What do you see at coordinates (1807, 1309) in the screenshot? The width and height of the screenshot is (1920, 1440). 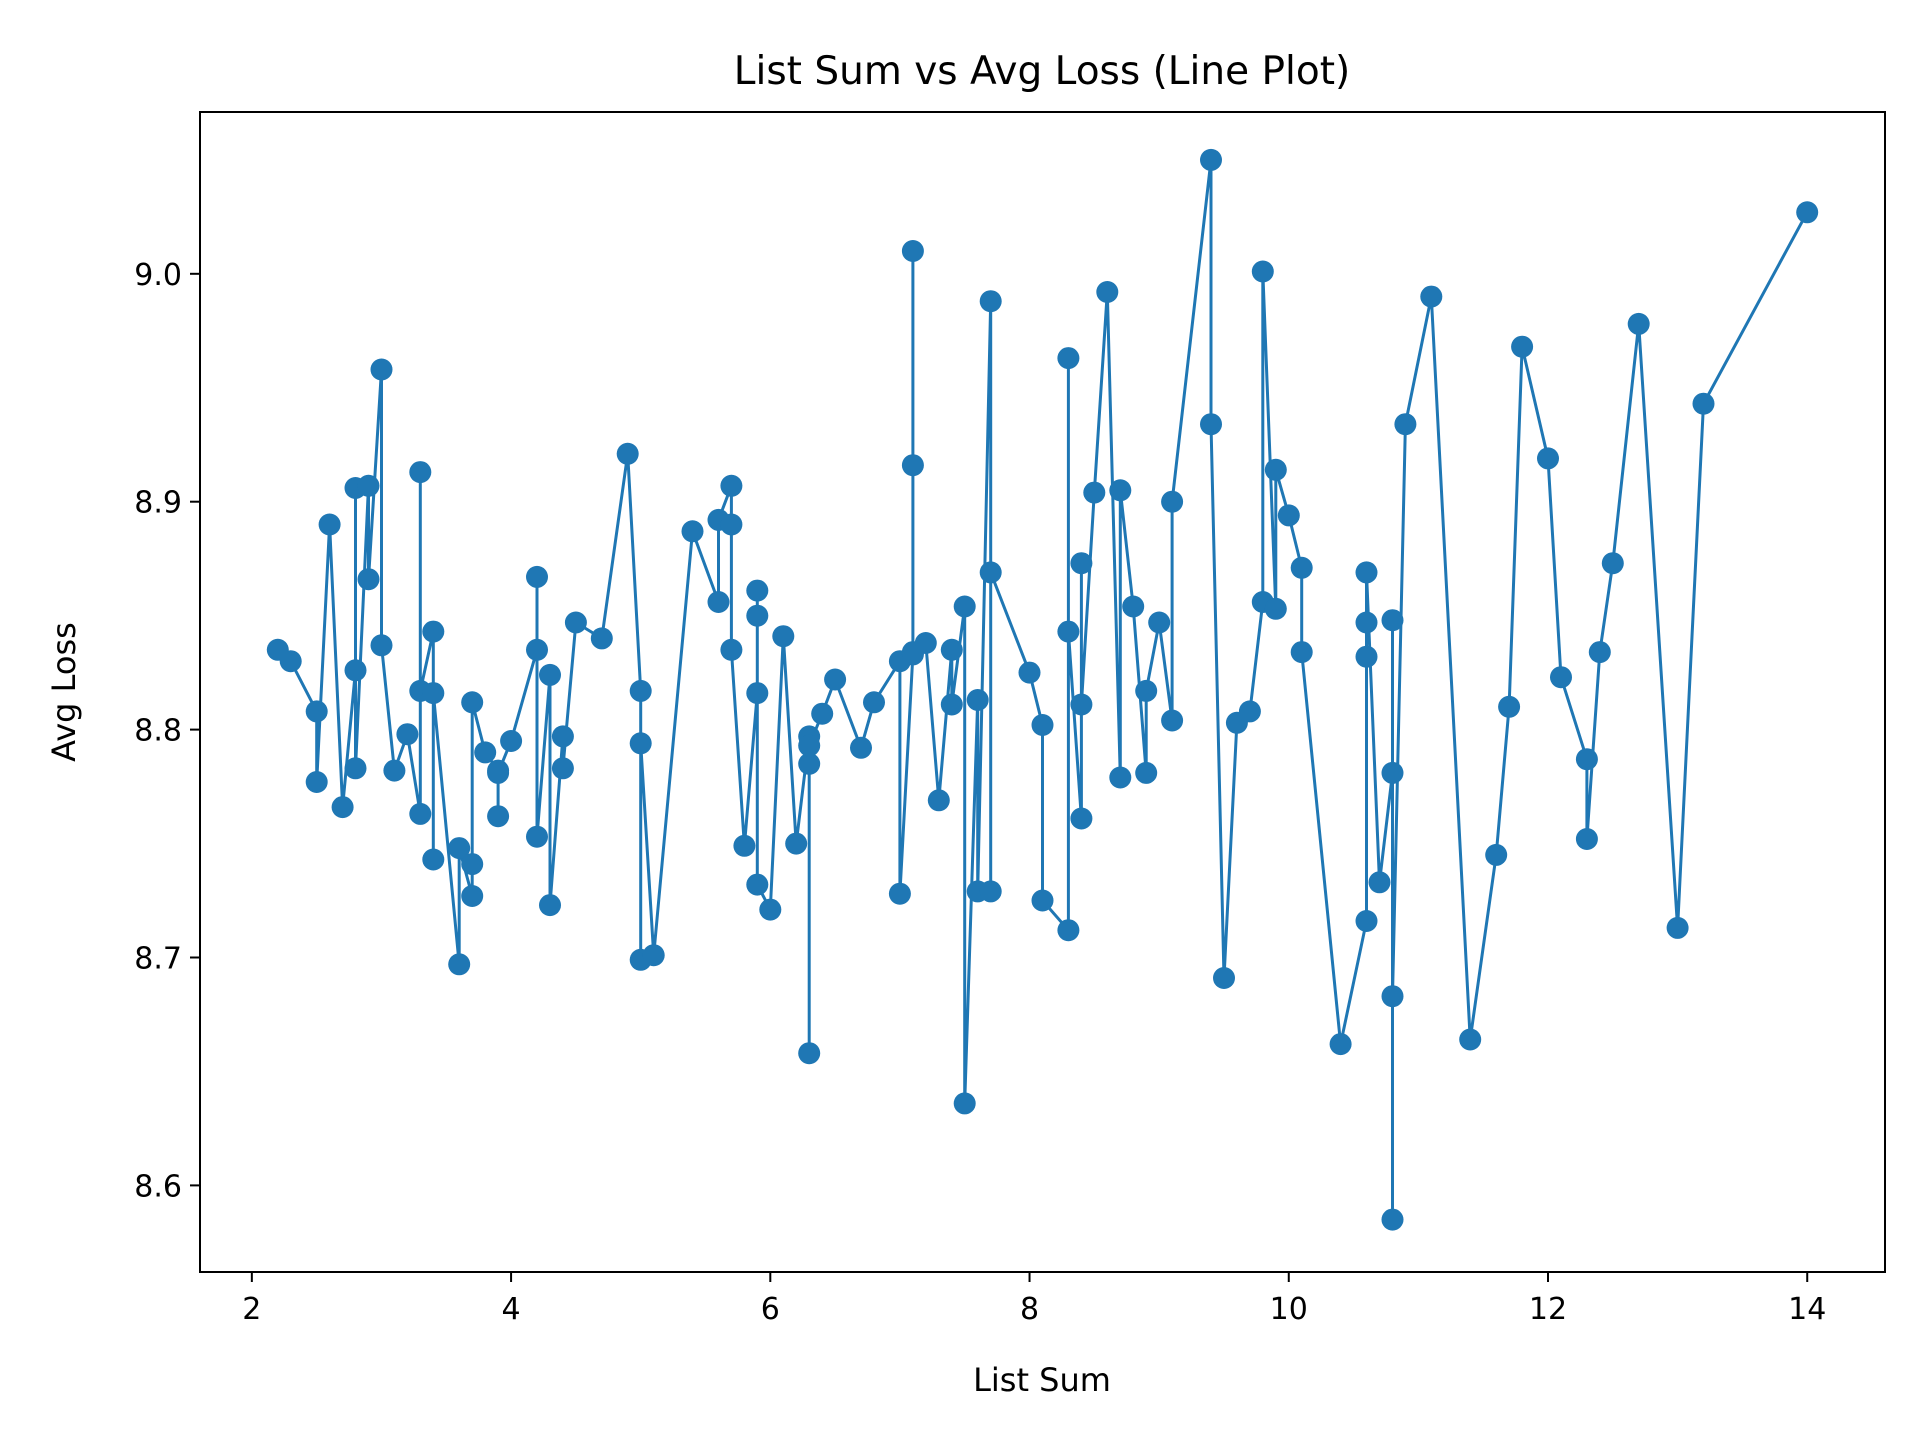 I see `x-tick-label: 14` at bounding box center [1807, 1309].